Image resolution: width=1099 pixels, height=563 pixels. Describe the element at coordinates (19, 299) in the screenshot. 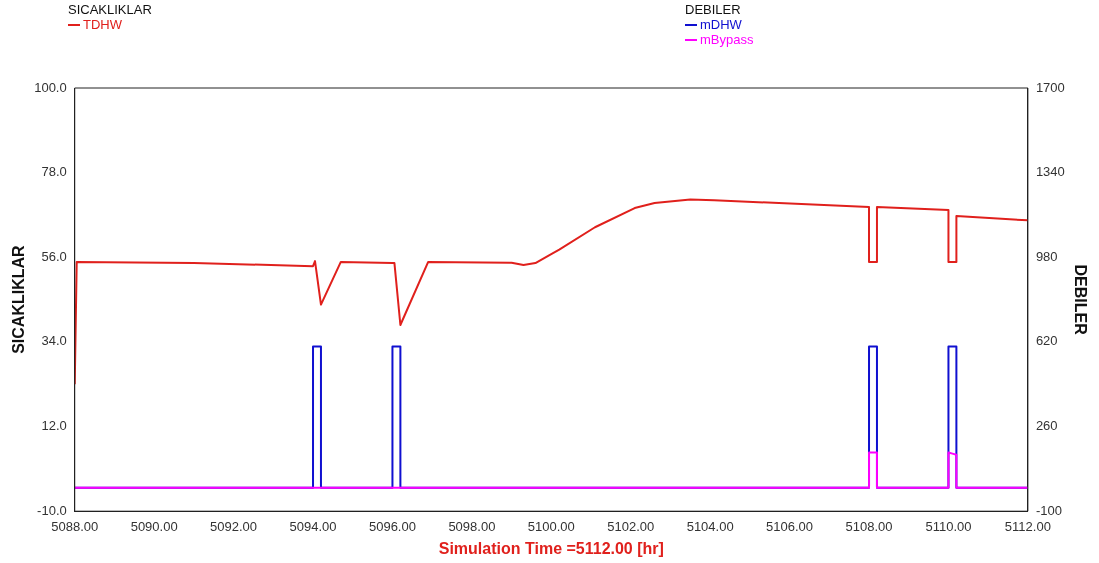

I see `y-axis-title: SICAKLIKLAR` at that location.